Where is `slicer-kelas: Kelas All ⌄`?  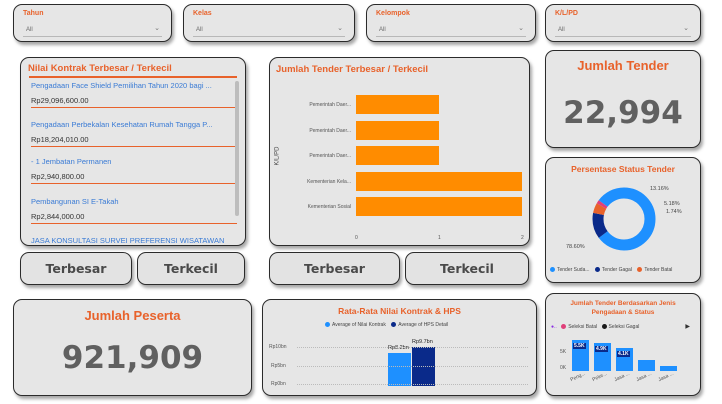
slicer-kelas: Kelas All ⌄ is located at coordinates (269, 23).